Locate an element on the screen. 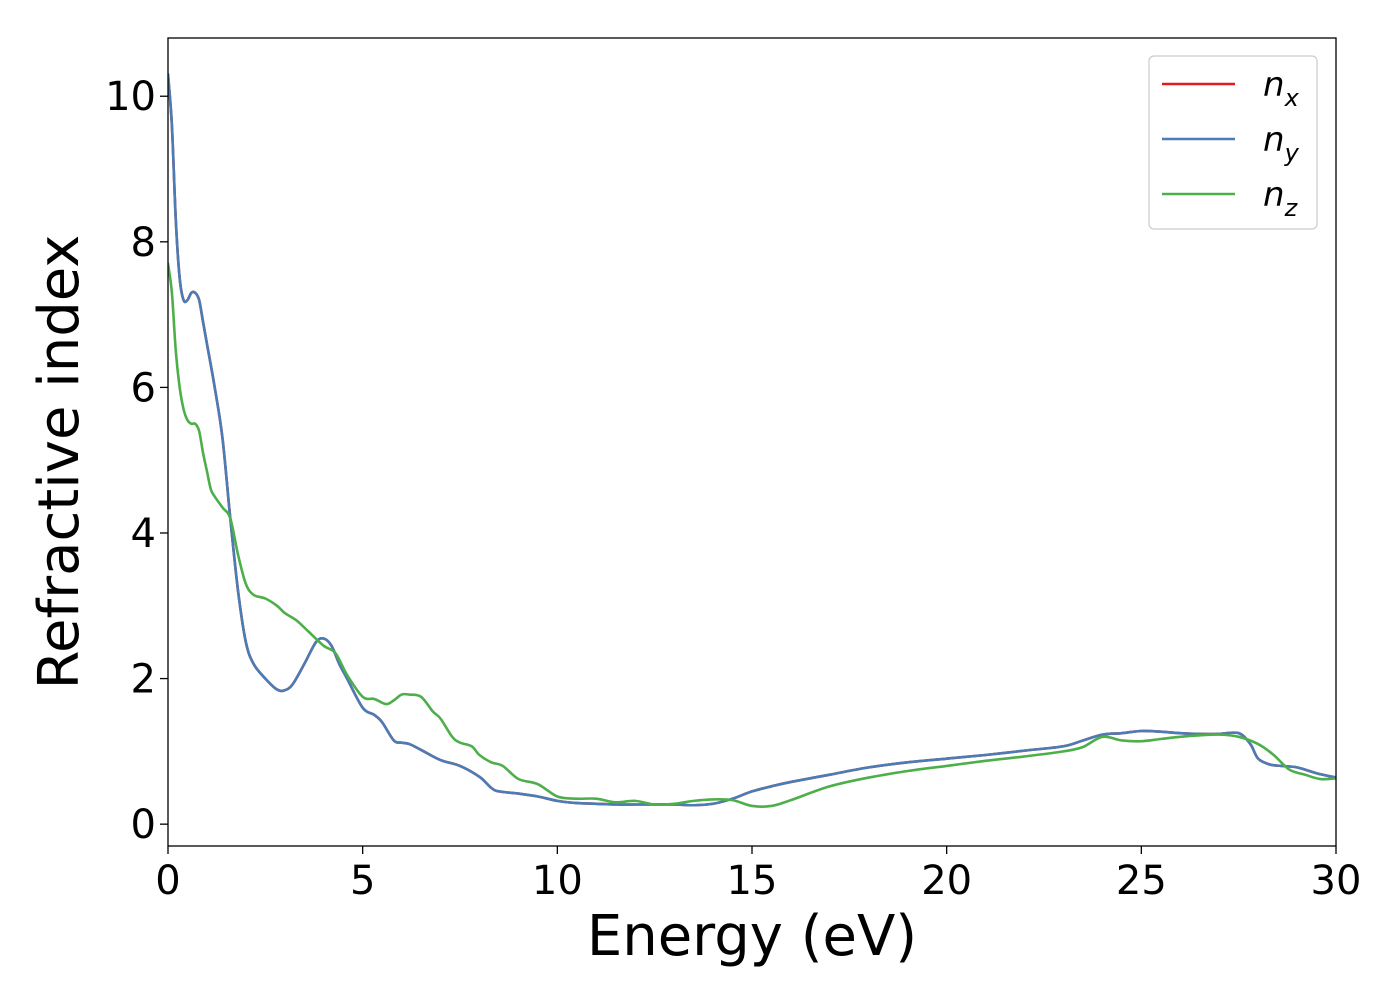 This screenshot has width=1400, height=1000. x-tick-label: 10 is located at coordinates (557, 881).